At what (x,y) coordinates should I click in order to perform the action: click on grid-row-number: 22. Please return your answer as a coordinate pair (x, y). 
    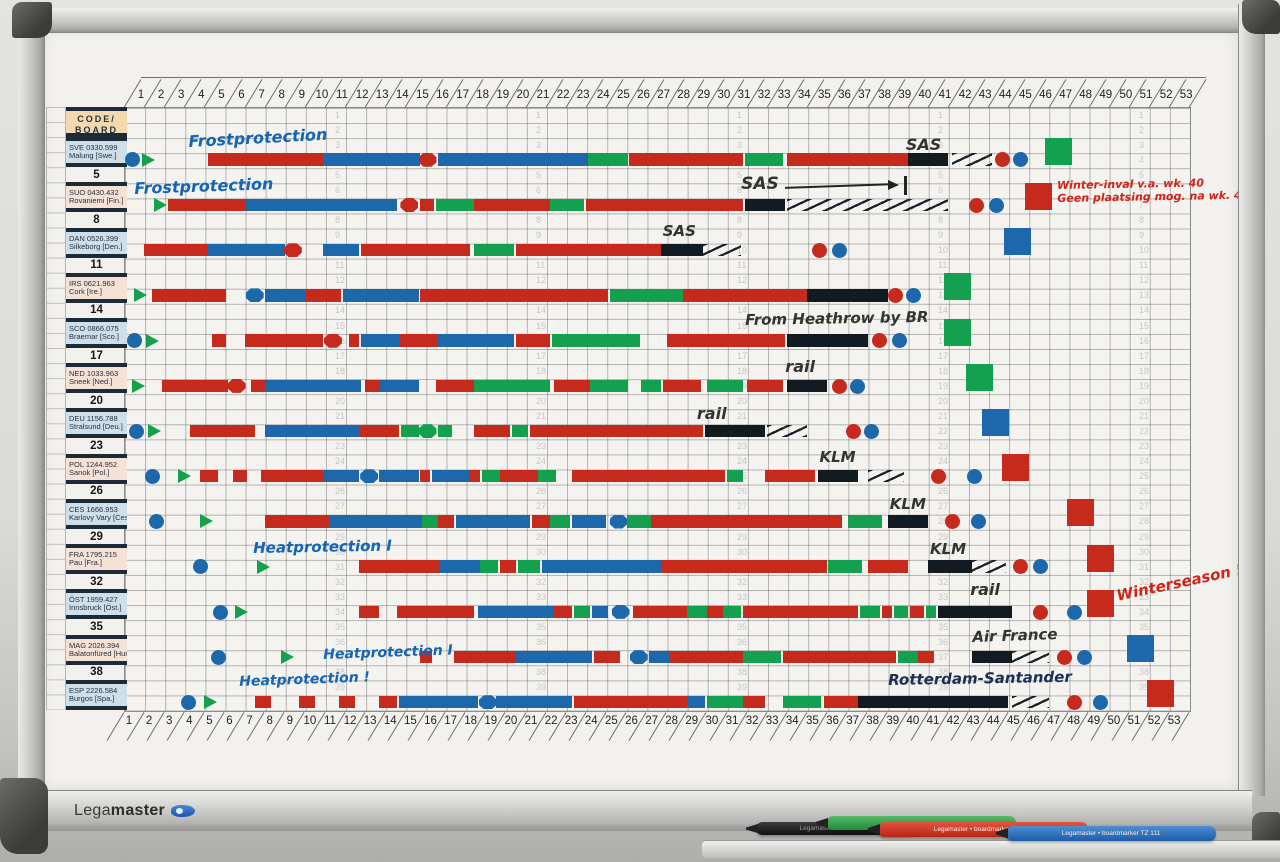
    Looking at the image, I should click on (1144, 431).